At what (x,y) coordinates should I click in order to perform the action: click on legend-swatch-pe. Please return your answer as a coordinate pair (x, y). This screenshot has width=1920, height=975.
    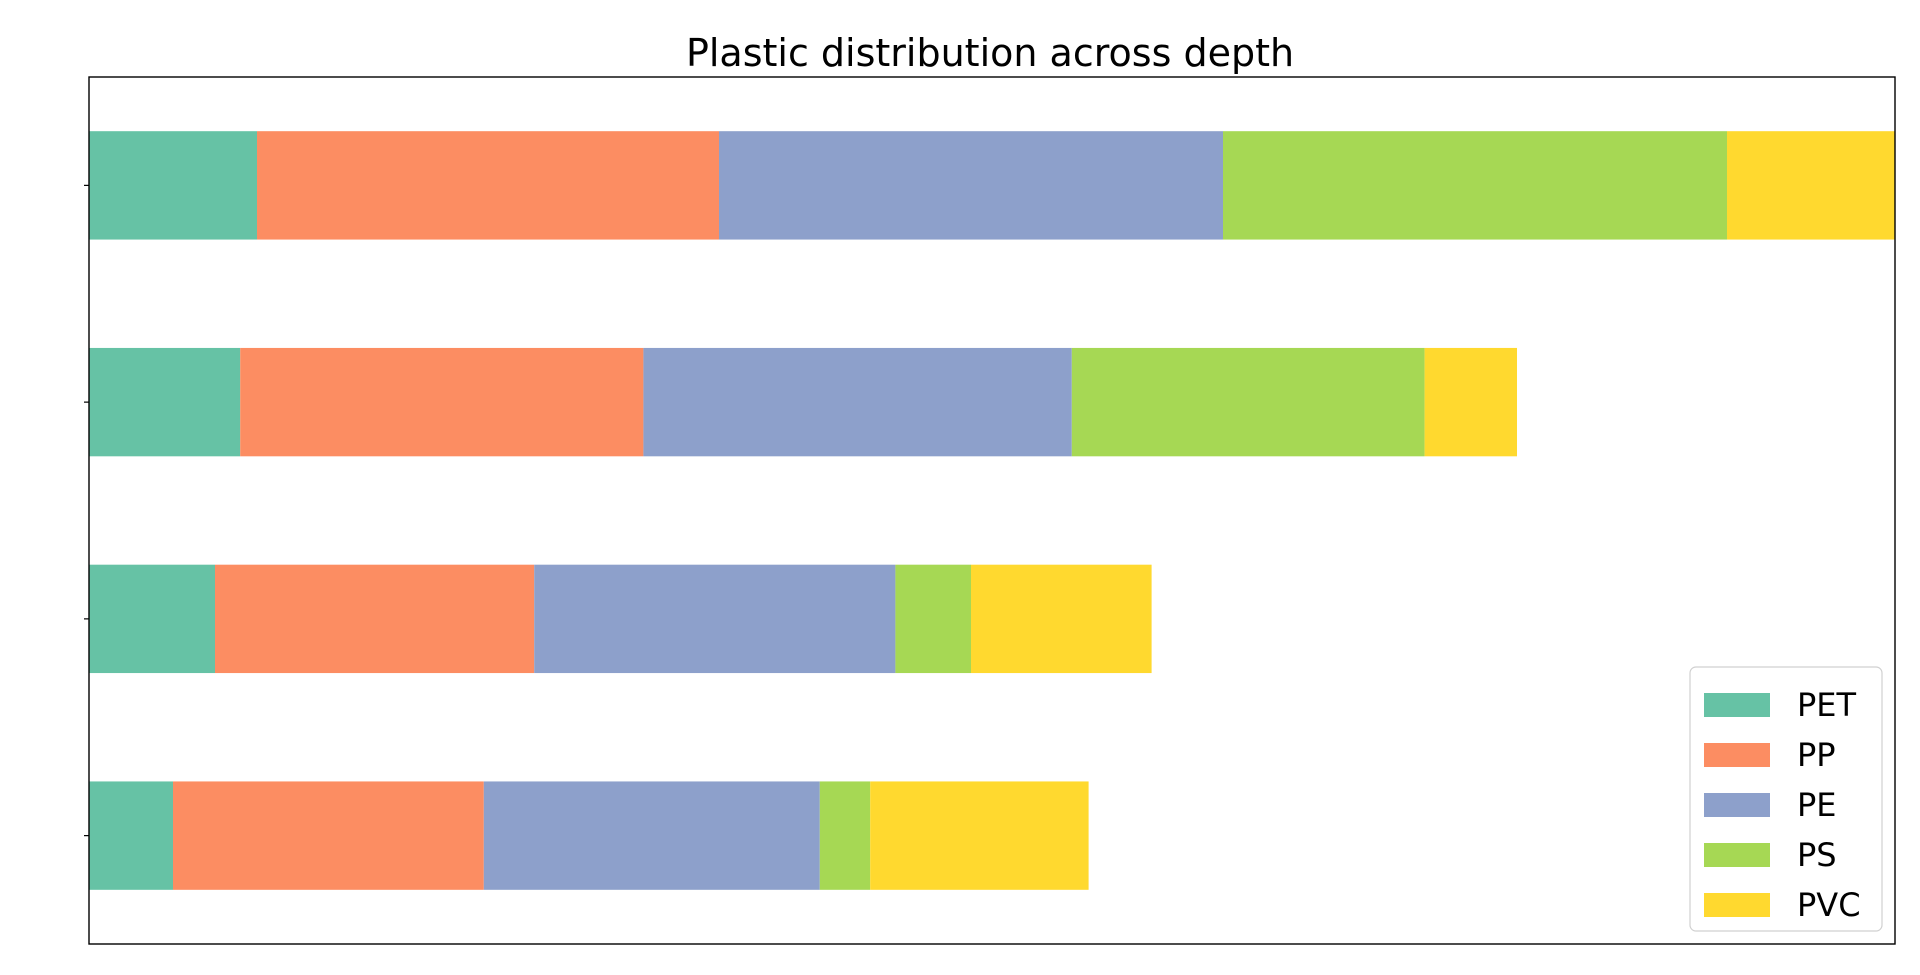
    Looking at the image, I should click on (1737, 805).